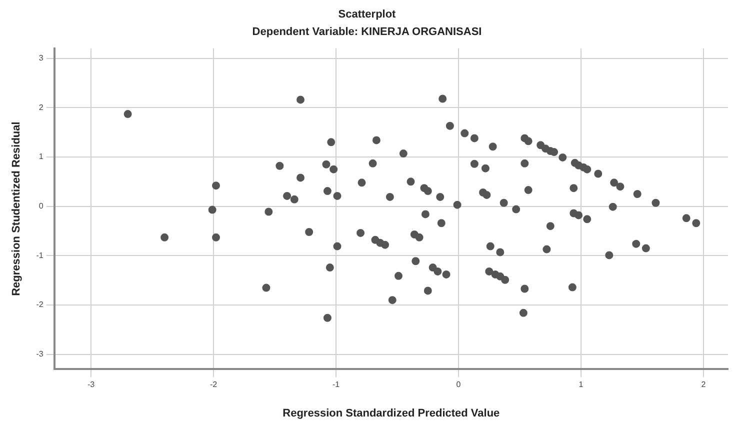  Describe the element at coordinates (391, 413) in the screenshot. I see `x-axis-title: Regression Standardized Predicted Value` at that location.